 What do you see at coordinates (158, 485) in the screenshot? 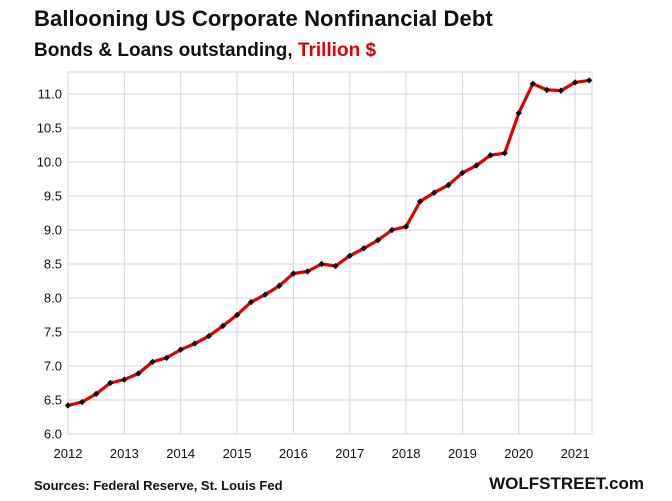
I see `source-note: Sources: Federal Reserve, St. Louis Fed` at bounding box center [158, 485].